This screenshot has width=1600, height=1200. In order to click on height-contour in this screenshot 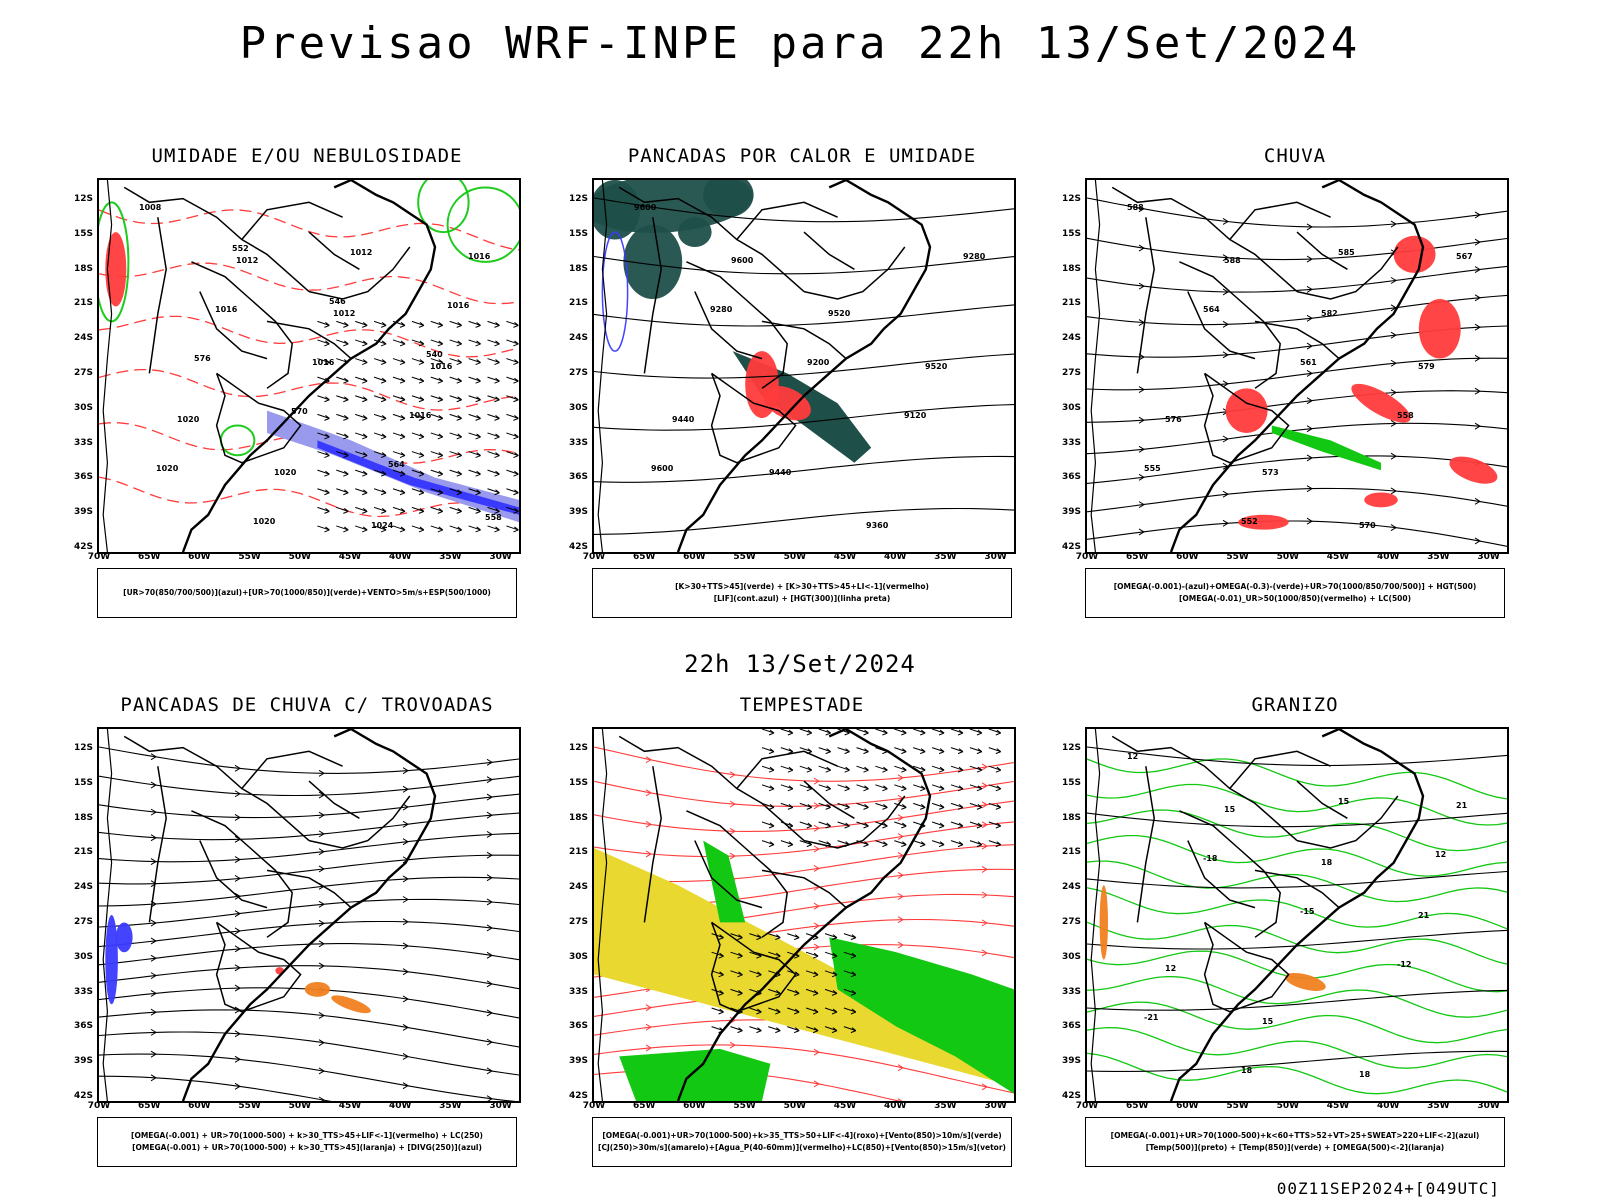, I will do `click(804, 366)`.